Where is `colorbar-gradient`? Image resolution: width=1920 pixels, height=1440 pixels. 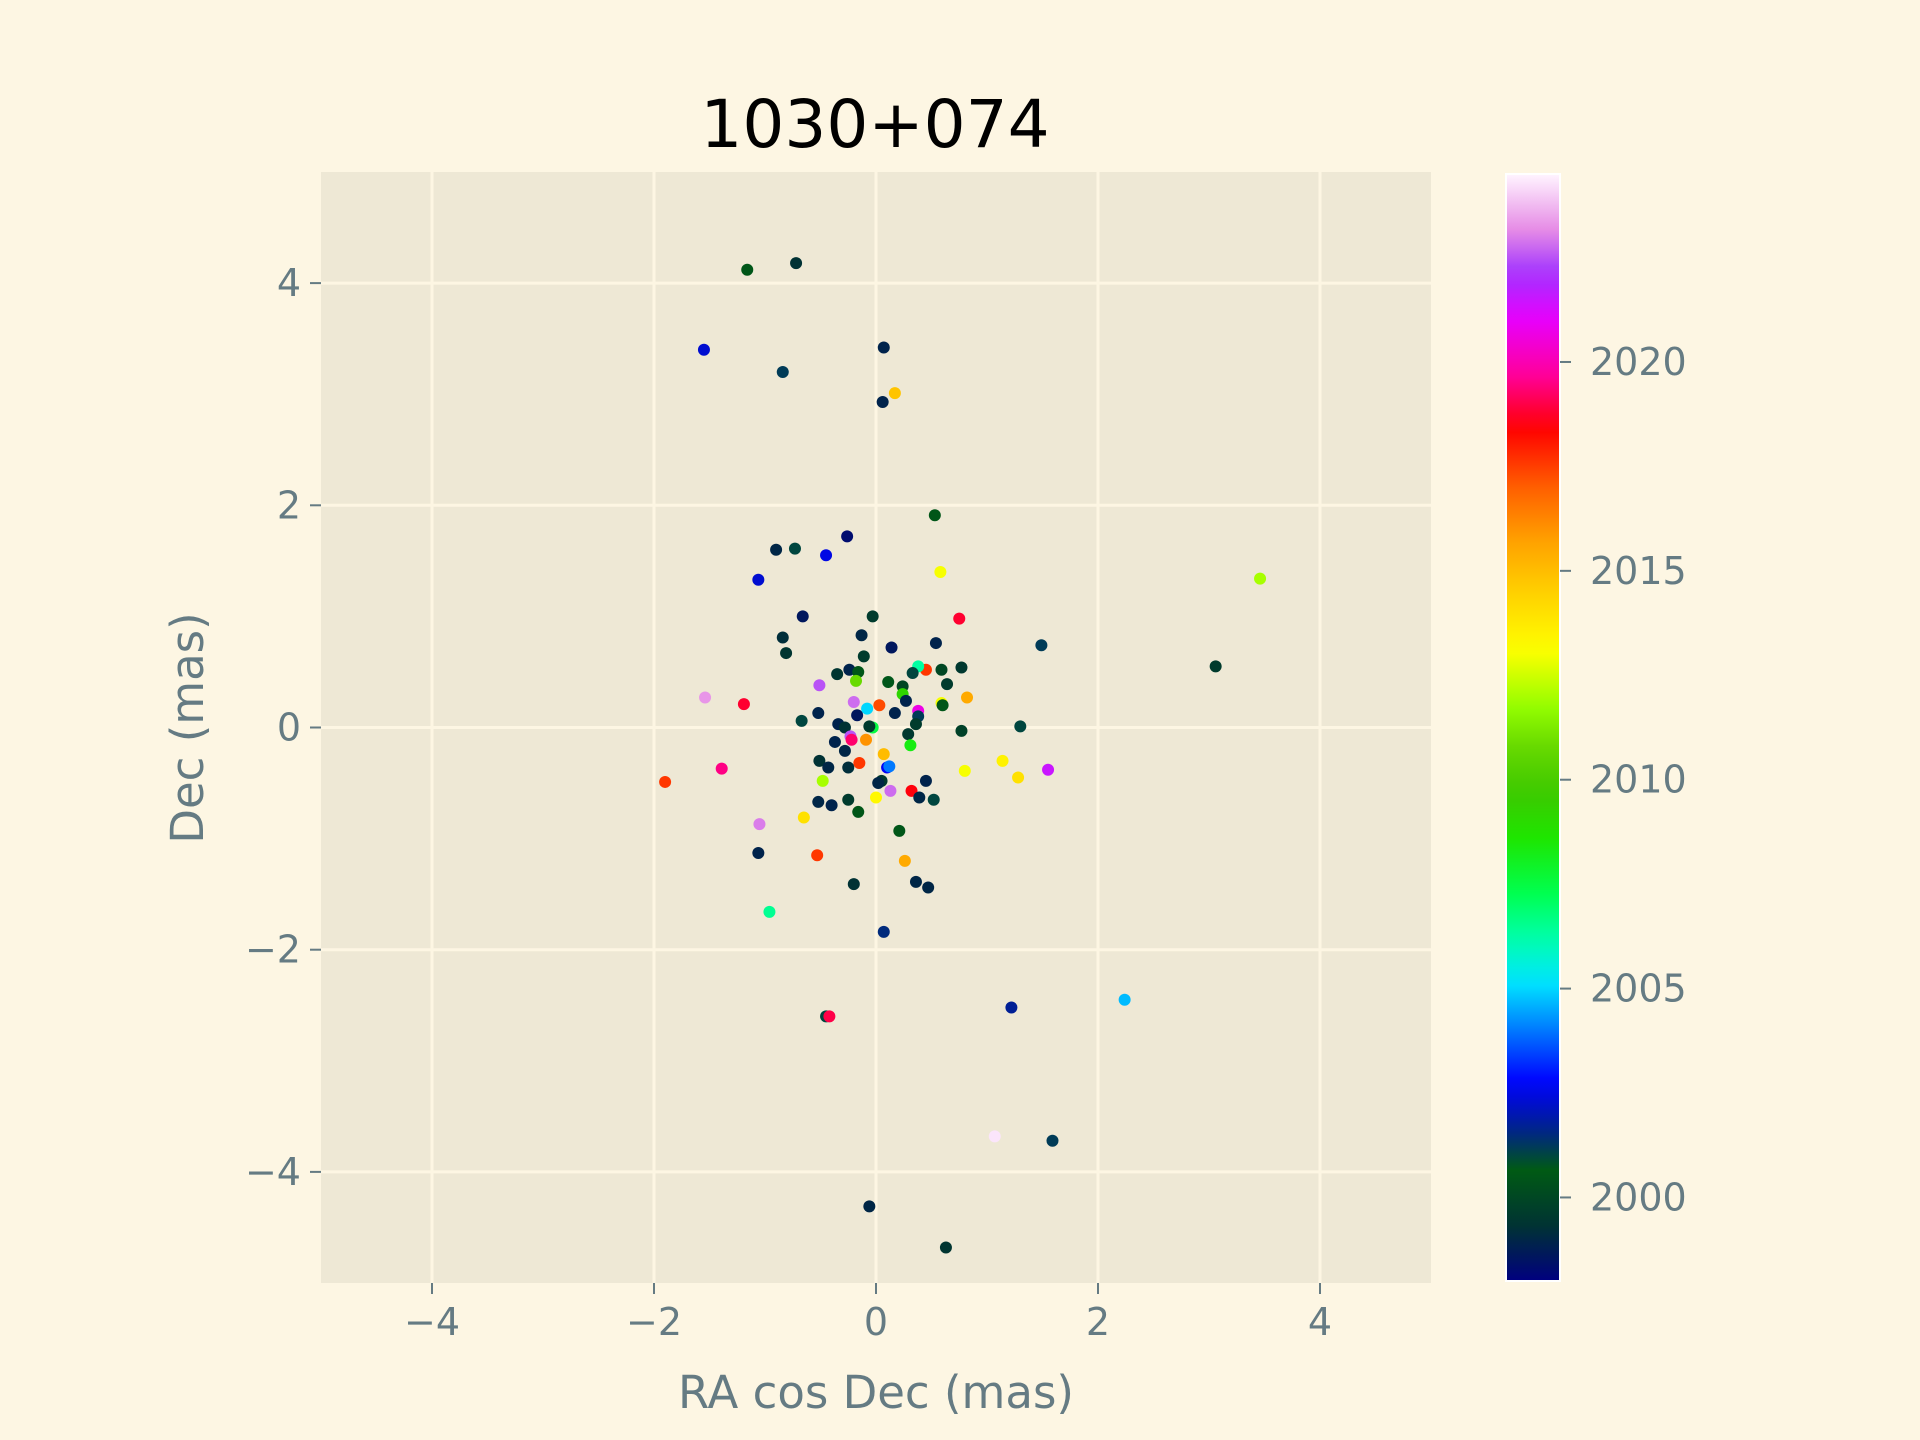 colorbar-gradient is located at coordinates (1533, 727).